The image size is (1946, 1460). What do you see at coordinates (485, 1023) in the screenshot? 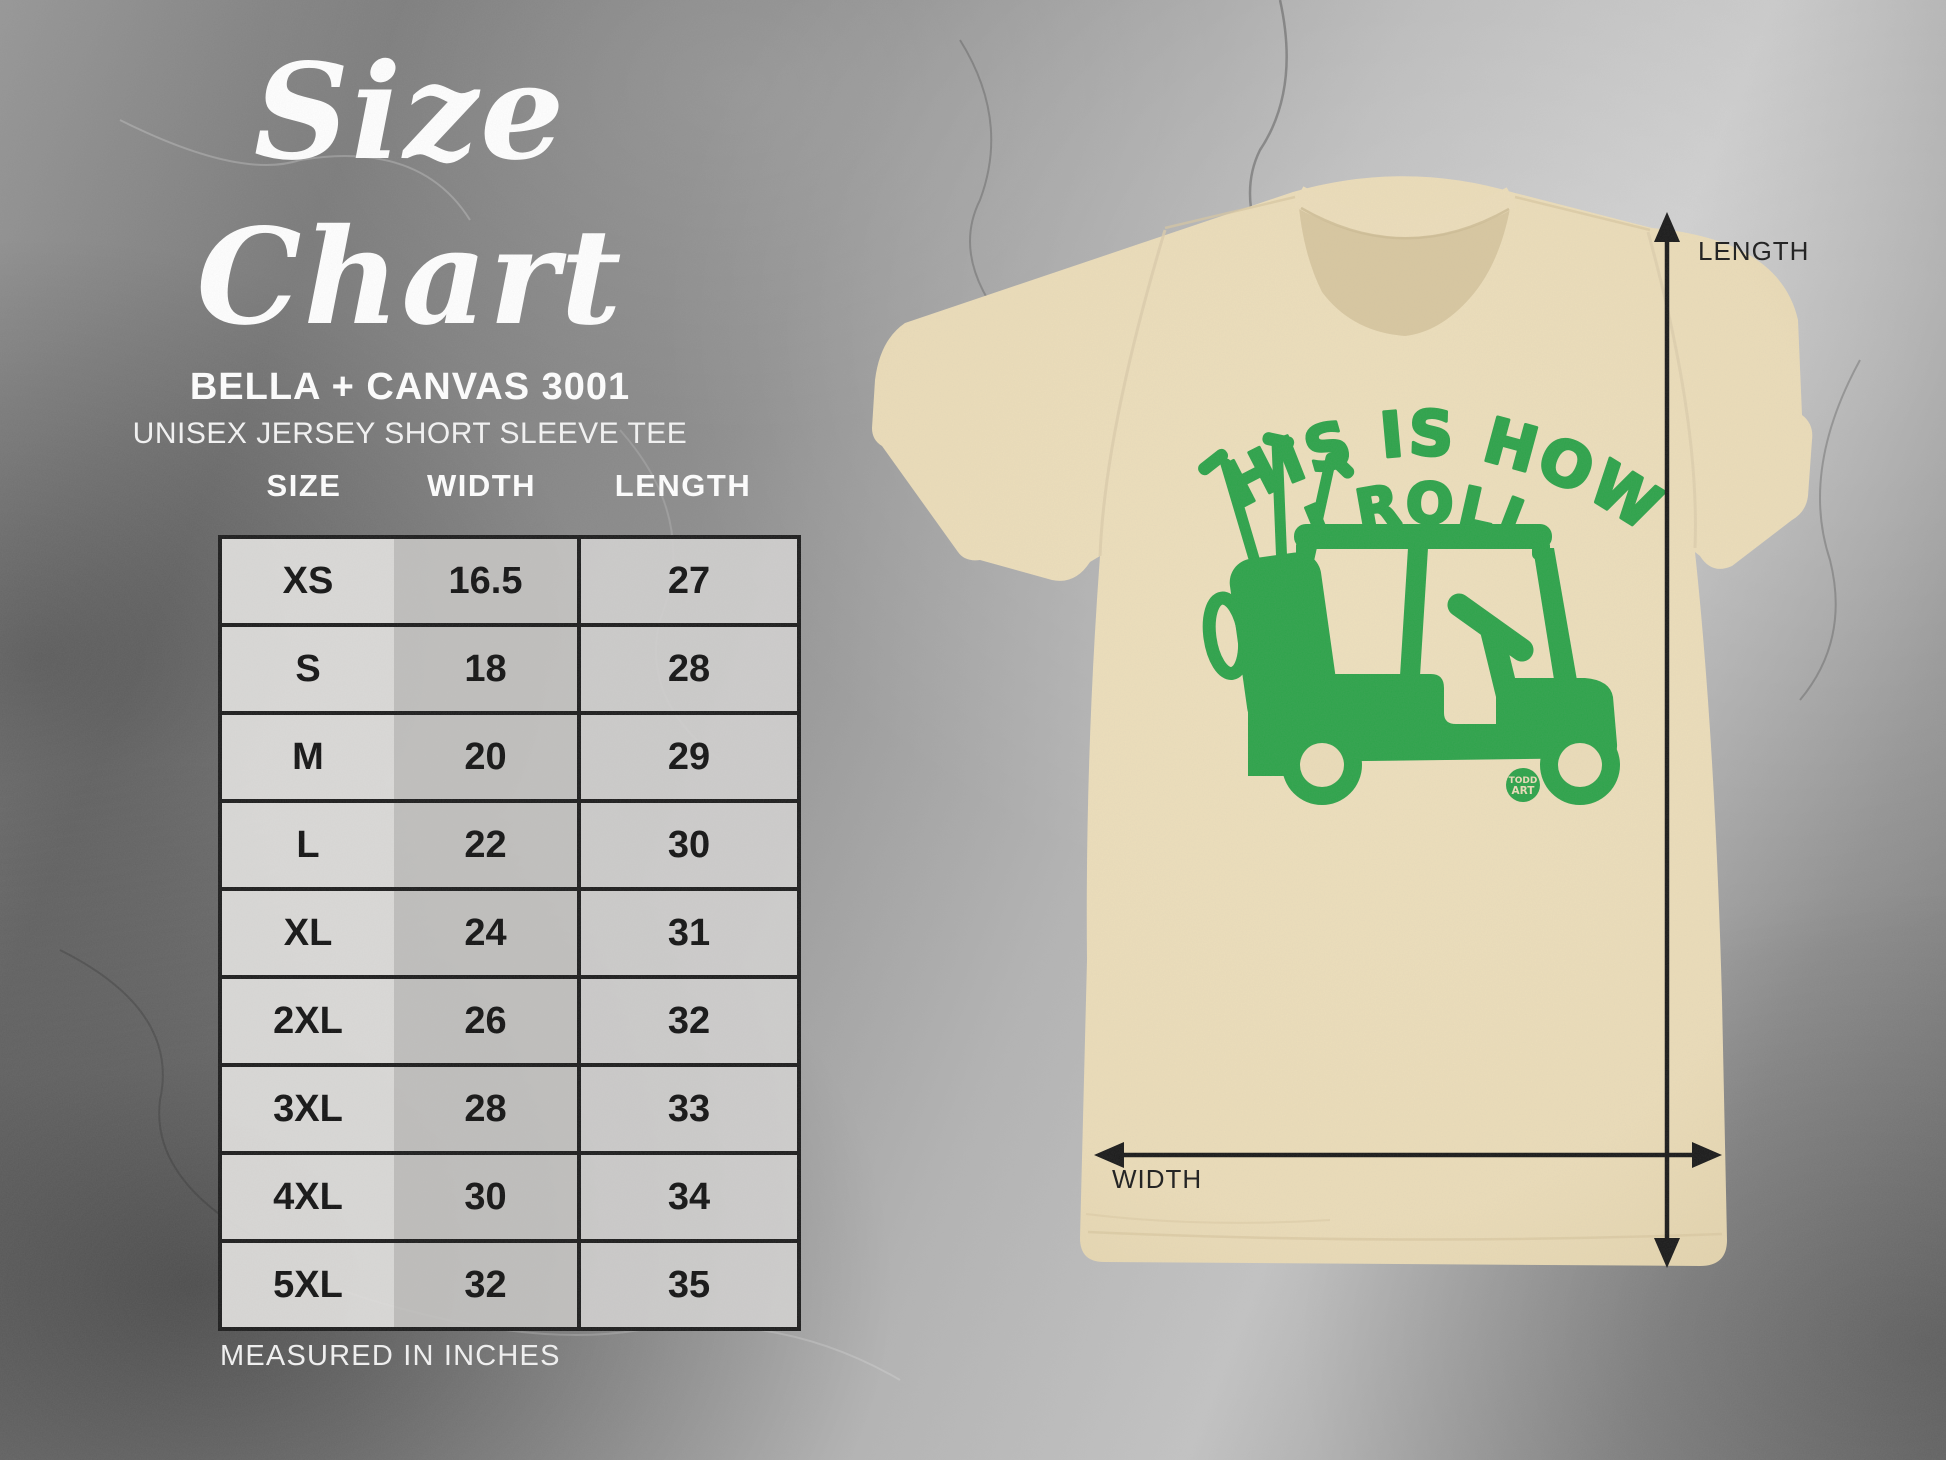
I see `width-cell: 26` at bounding box center [485, 1023].